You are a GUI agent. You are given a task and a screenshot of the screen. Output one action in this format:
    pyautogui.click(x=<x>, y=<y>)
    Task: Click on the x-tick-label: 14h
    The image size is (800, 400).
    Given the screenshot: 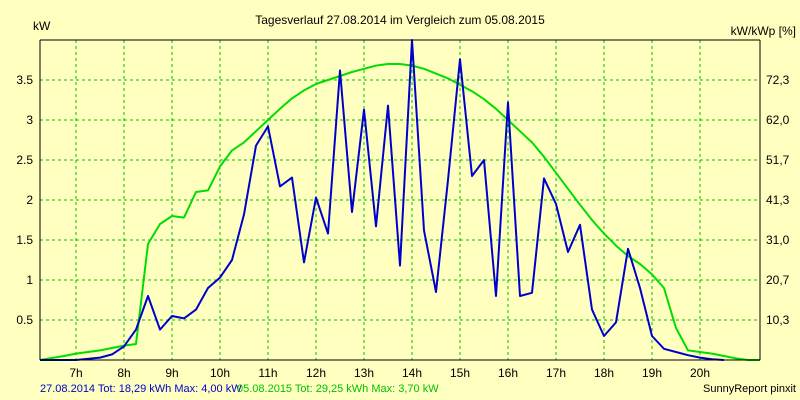 What is the action you would take?
    pyautogui.click(x=412, y=373)
    